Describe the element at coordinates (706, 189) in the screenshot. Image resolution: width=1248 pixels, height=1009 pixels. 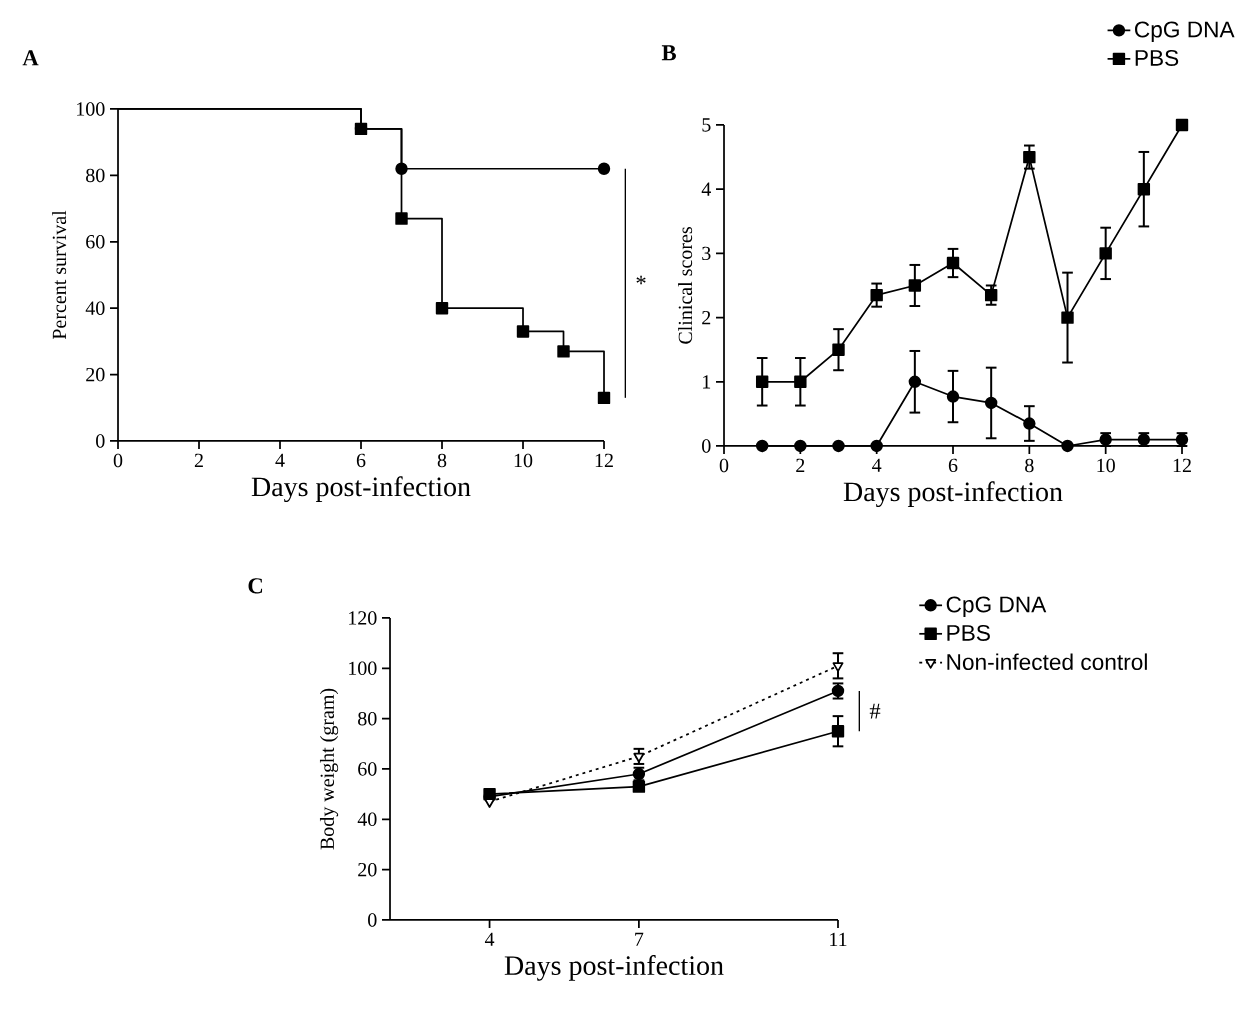
I see `y-tick-label: 4` at that location.